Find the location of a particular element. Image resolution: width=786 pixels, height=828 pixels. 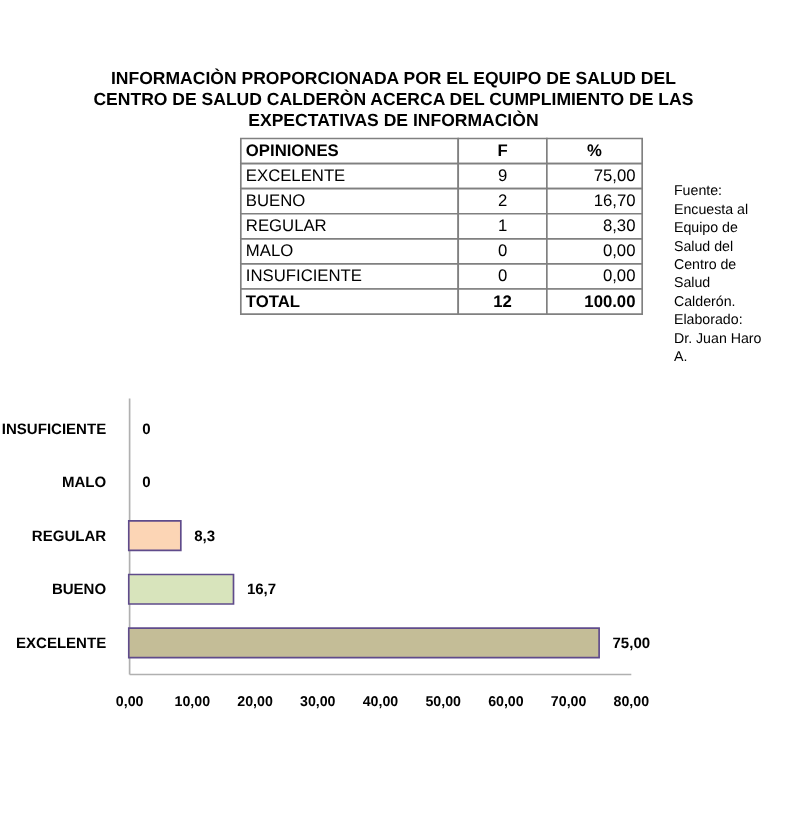

text: OPINIONES is located at coordinates (292, 150).